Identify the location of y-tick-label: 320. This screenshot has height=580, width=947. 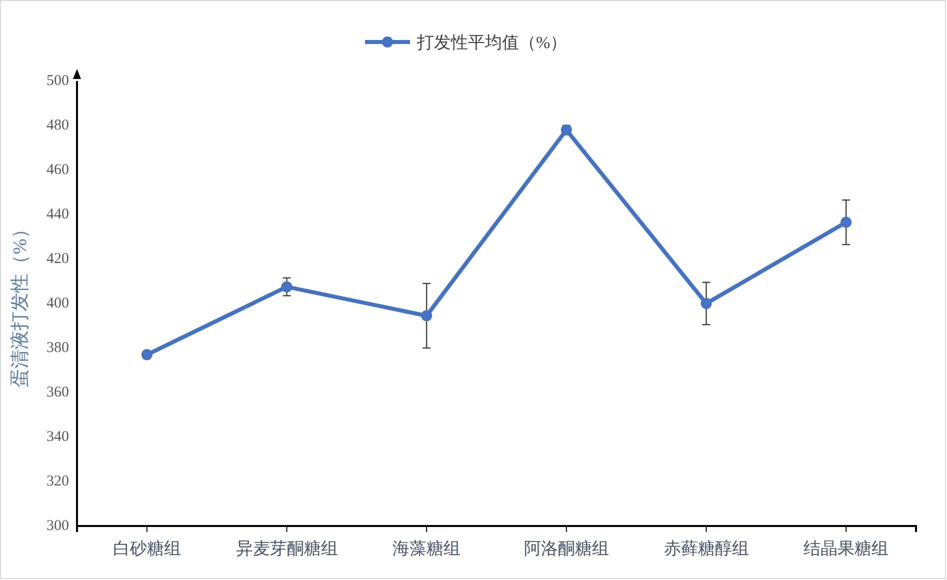
(57, 482).